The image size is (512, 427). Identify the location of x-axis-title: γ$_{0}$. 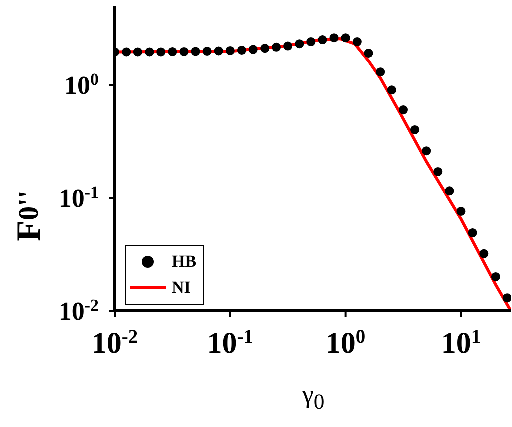
(313, 398).